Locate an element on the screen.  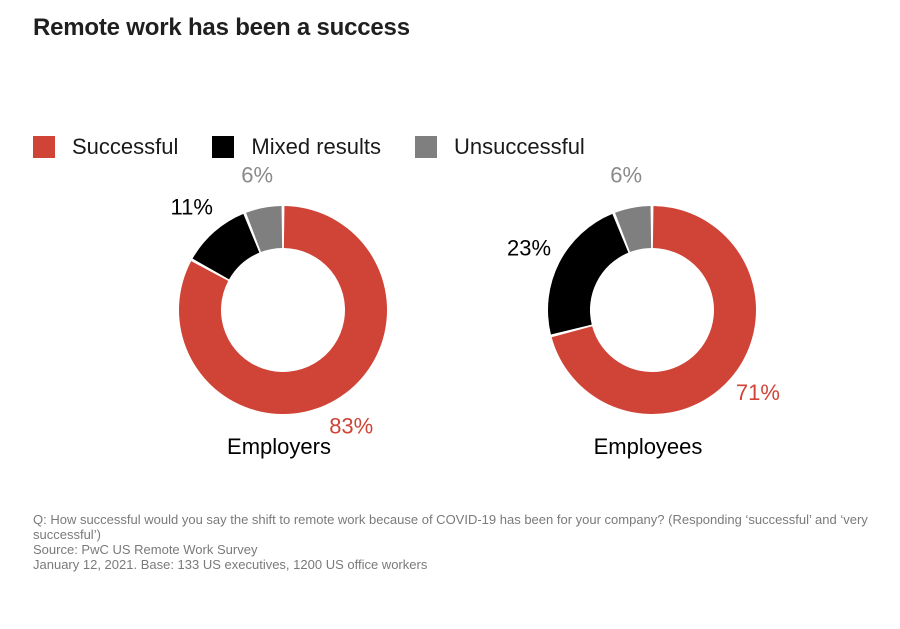
employers-label-mixed-results: 11% is located at coordinates (192, 206).